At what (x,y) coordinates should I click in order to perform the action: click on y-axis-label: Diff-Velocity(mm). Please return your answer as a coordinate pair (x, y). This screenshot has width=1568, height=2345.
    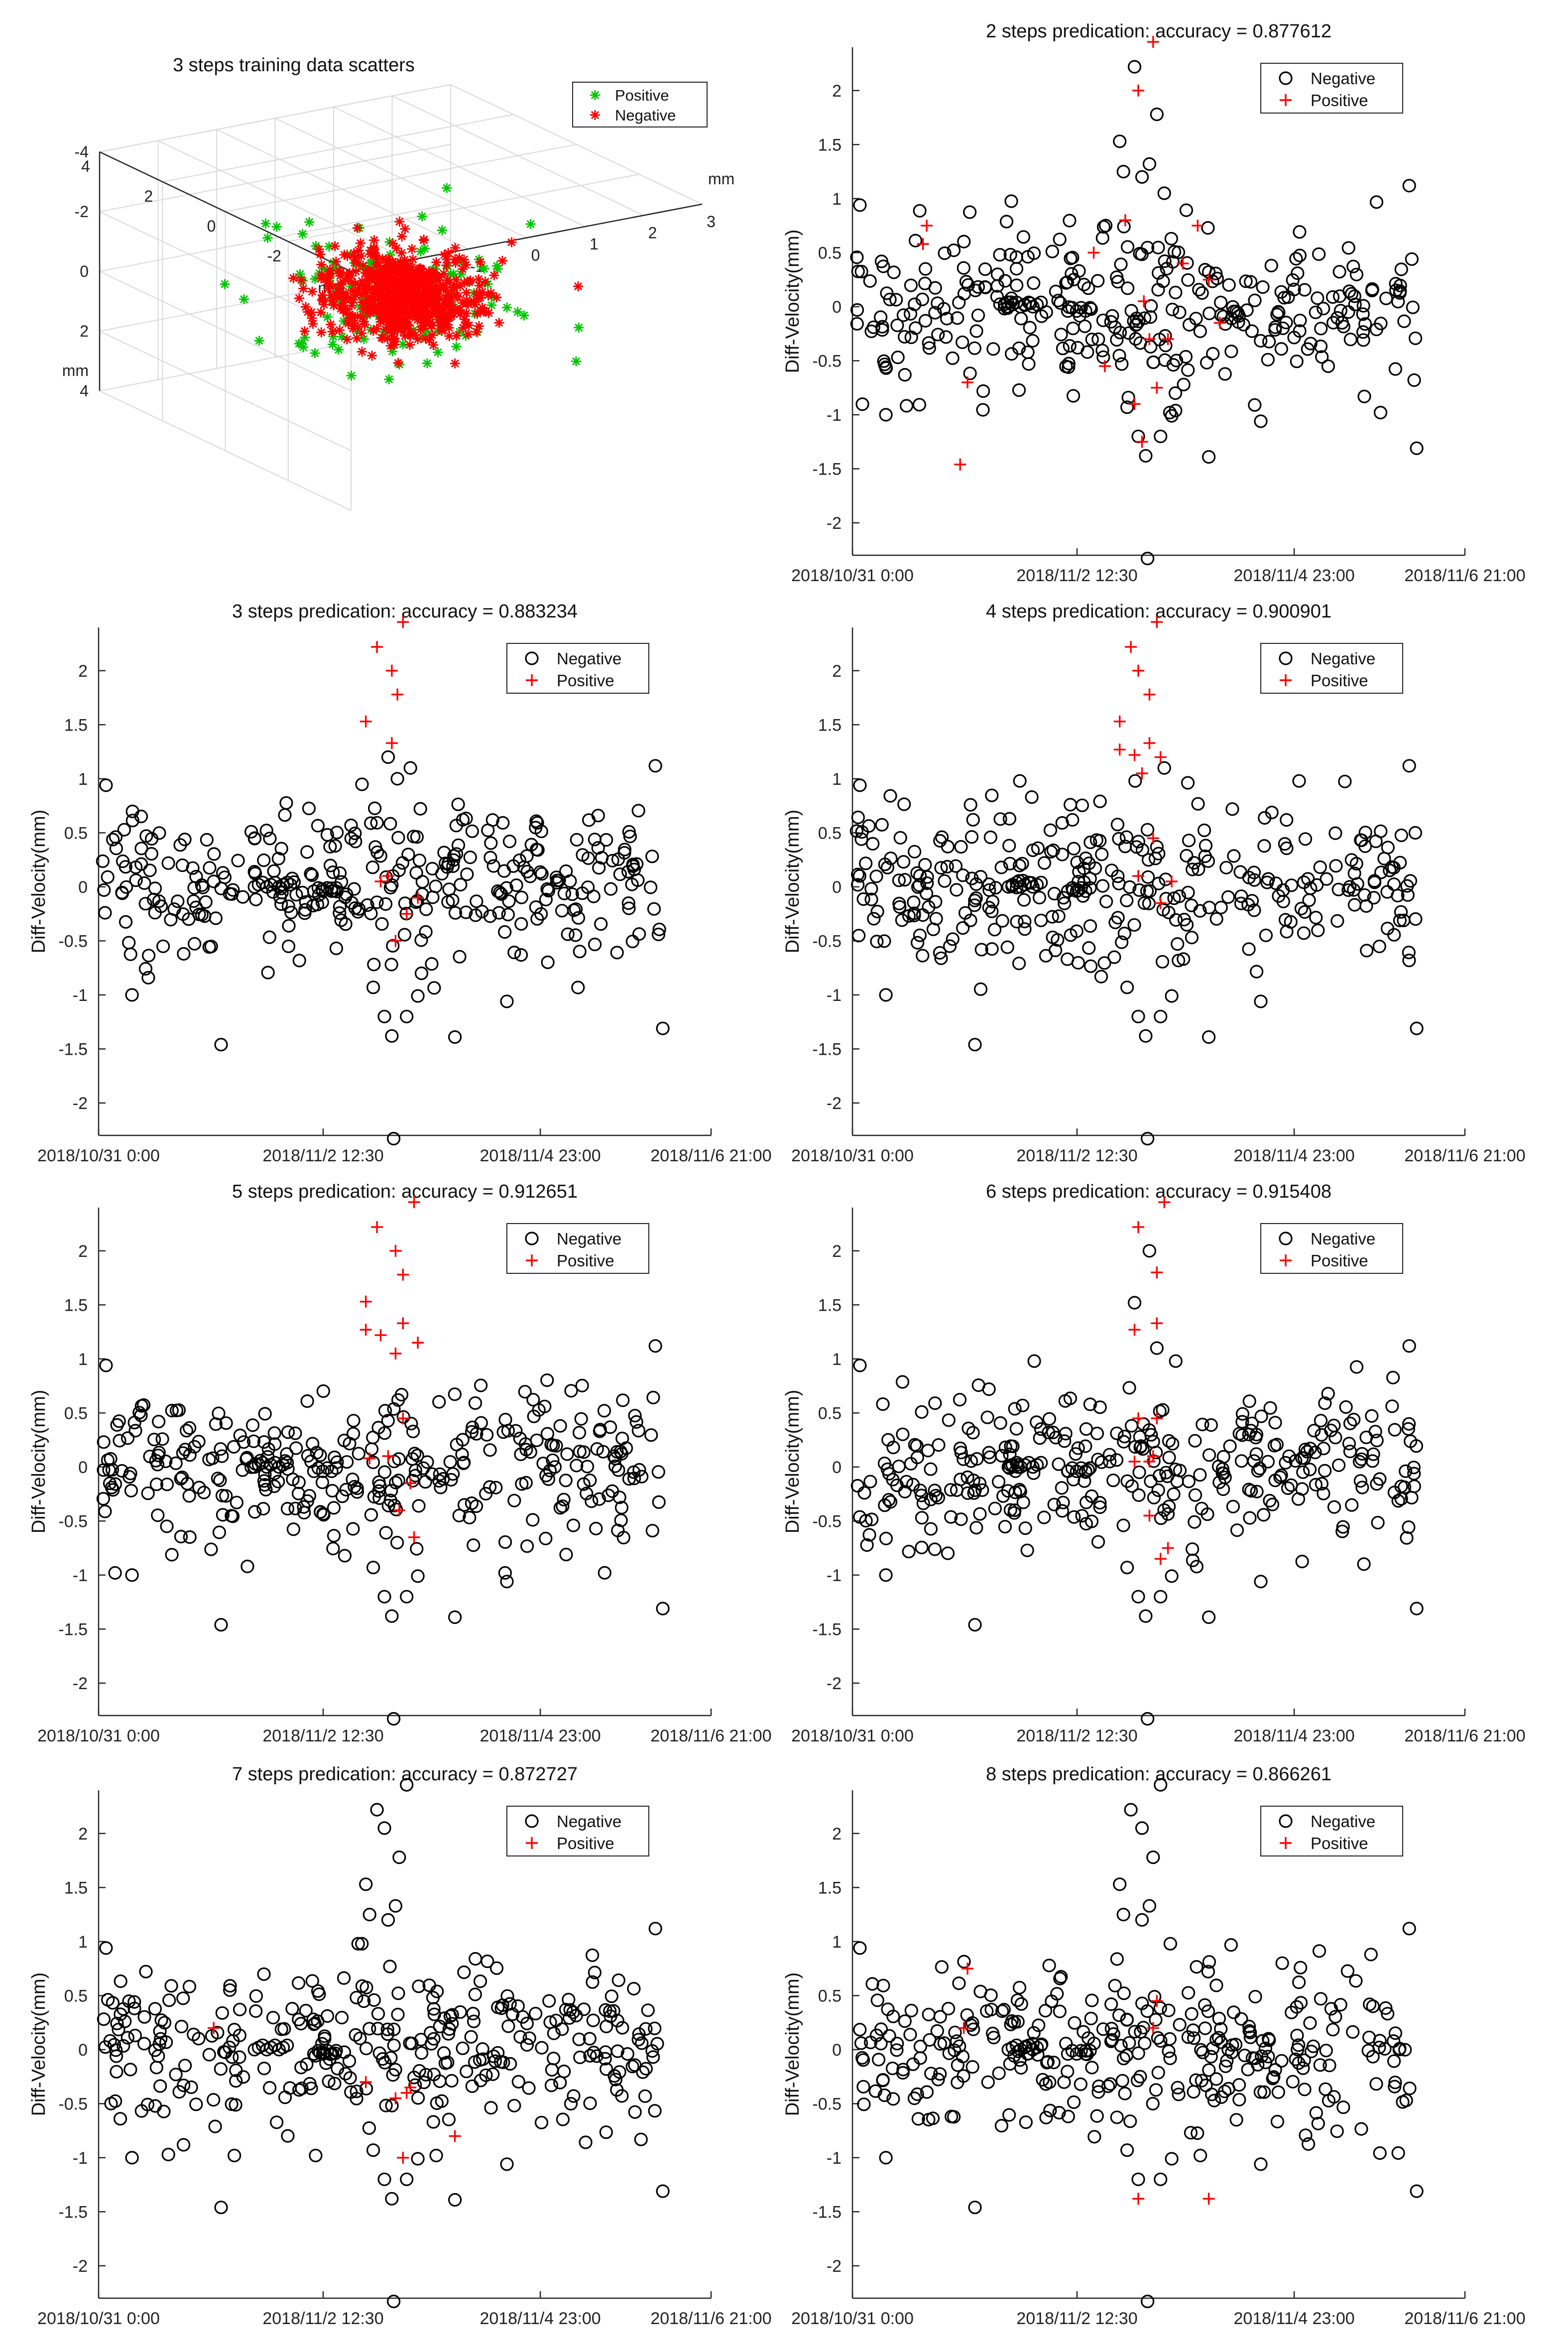
    Looking at the image, I should click on (38, 882).